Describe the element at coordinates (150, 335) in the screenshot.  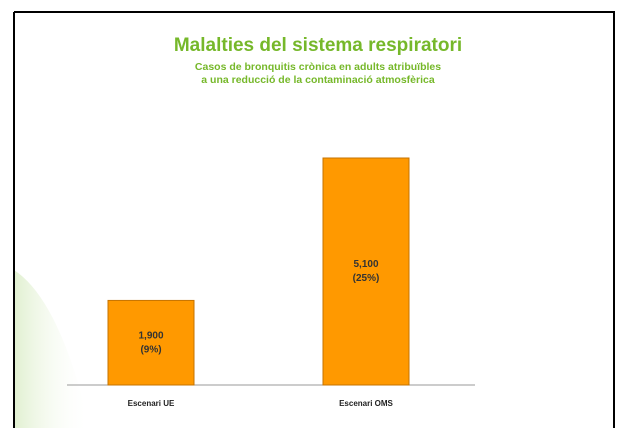
I see `value-label: 1,900` at that location.